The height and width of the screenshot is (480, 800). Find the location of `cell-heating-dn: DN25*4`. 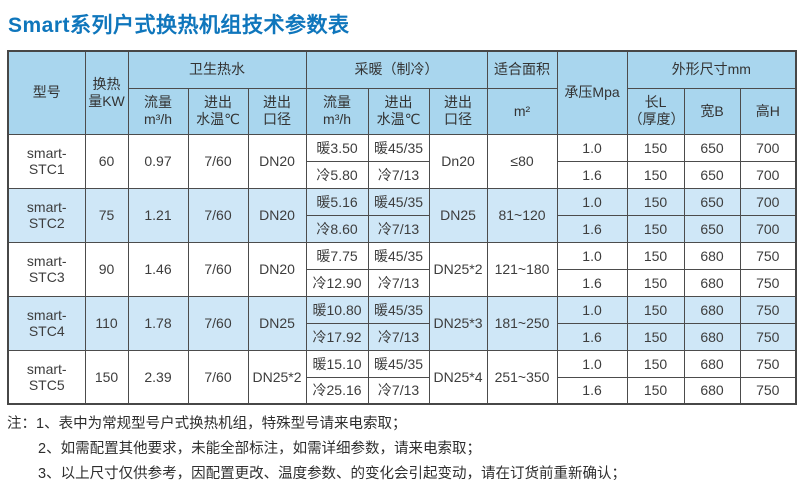

cell-heating-dn: DN25*4 is located at coordinates (458, 377).